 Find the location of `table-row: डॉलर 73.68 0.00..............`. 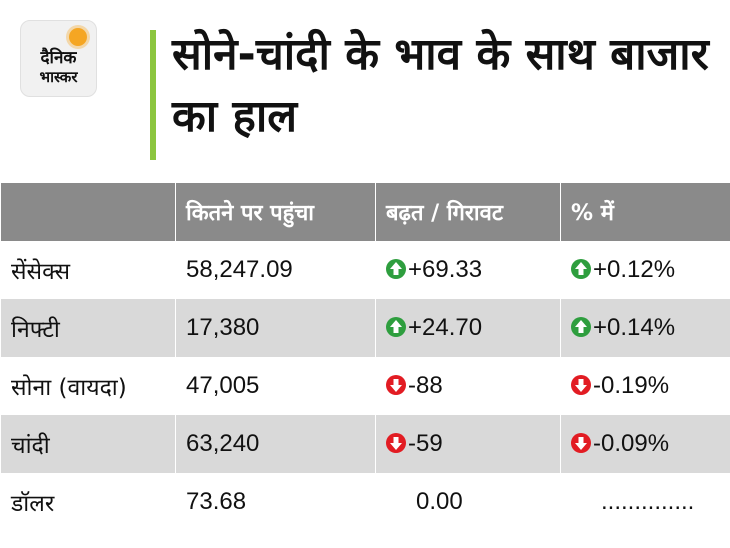

table-row: डॉलर 73.68 0.00.............. is located at coordinates (365, 502).